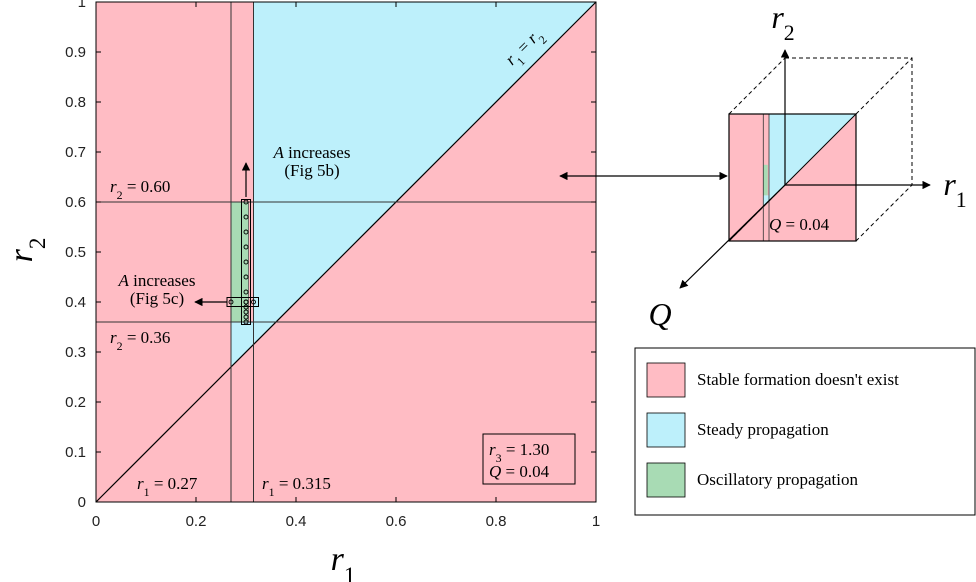 The image size is (976, 582). Describe the element at coordinates (75, 452) in the screenshot. I see `y-tick-label: 0.1` at that location.